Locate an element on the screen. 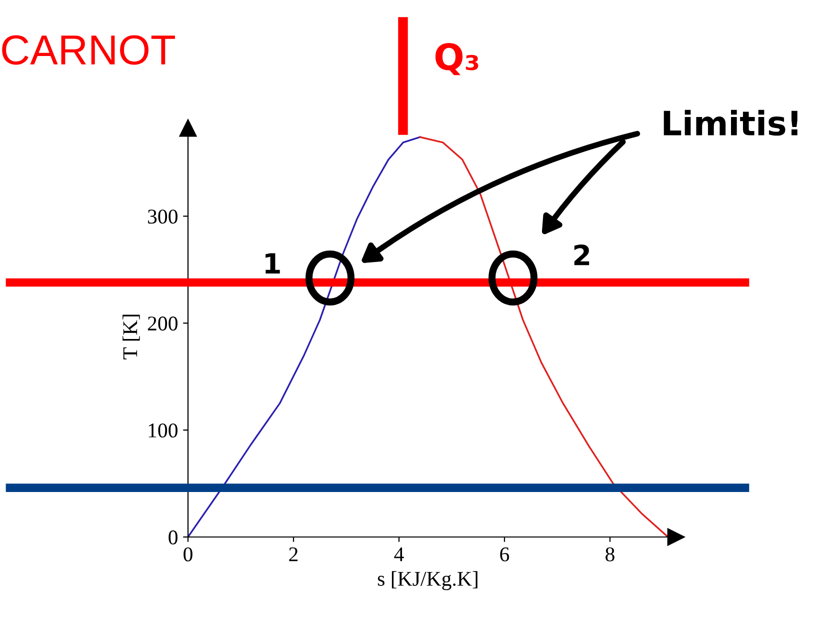  x-tick-label: 0 is located at coordinates (188, 554).